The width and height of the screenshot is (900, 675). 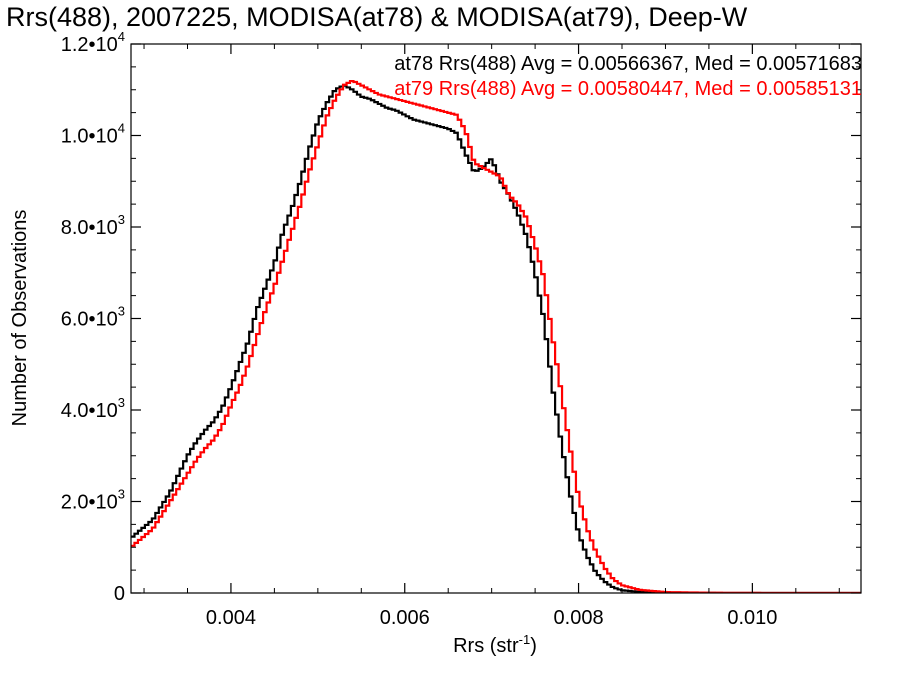 What do you see at coordinates (533, 646) in the screenshot?
I see `x-axis-label-close: )` at bounding box center [533, 646].